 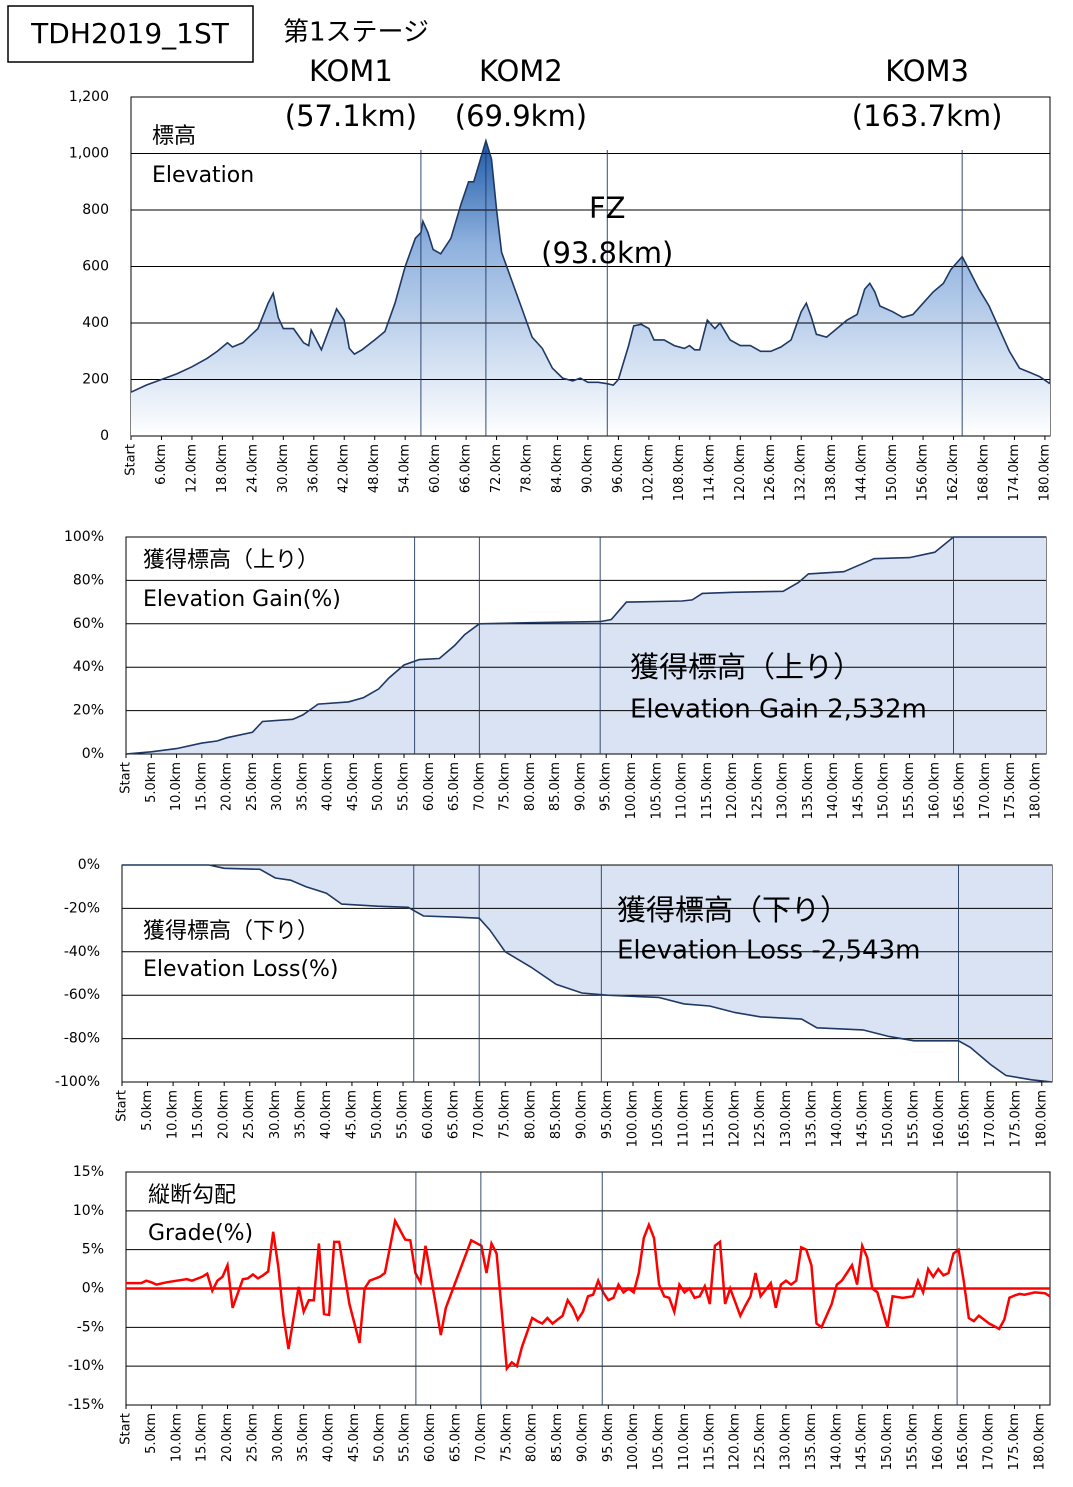 What do you see at coordinates (496, 468) in the screenshot?
I see `x-tick-label: 72.0km` at bounding box center [496, 468].